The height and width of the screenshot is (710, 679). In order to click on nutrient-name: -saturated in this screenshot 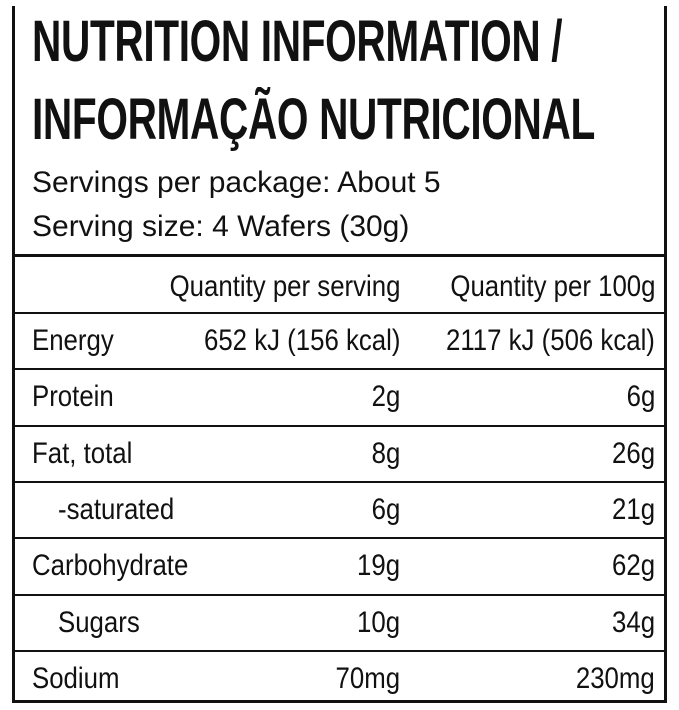, I will do `click(116, 509)`.